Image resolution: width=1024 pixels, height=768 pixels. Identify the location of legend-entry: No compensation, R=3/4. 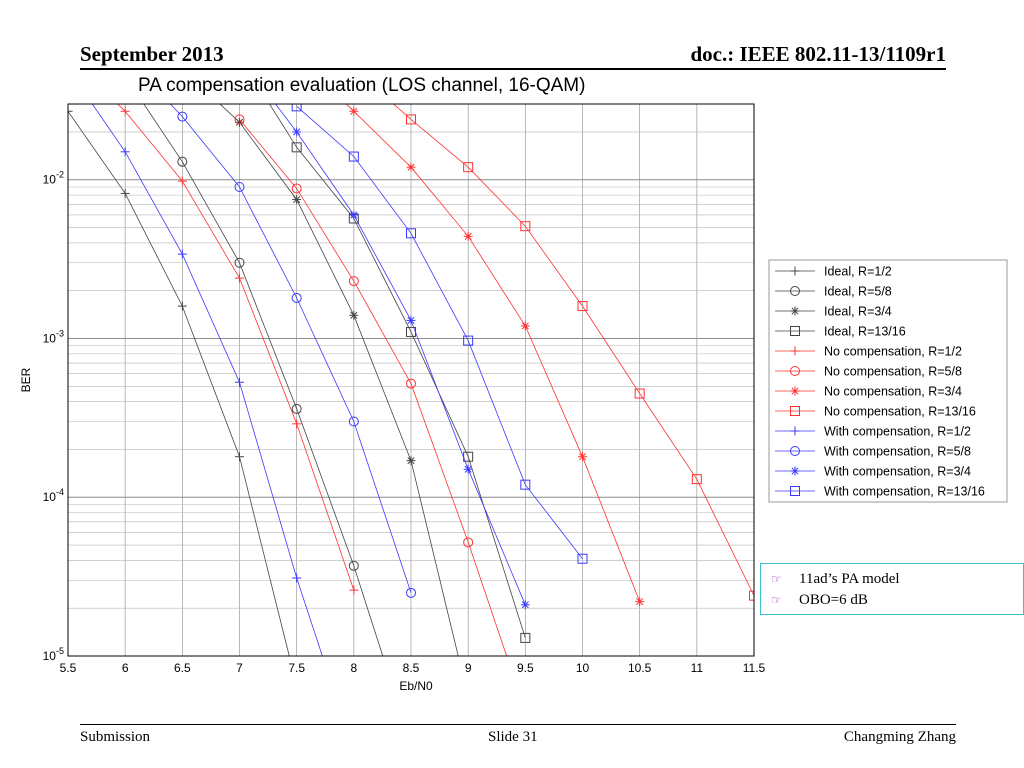
(868, 392).